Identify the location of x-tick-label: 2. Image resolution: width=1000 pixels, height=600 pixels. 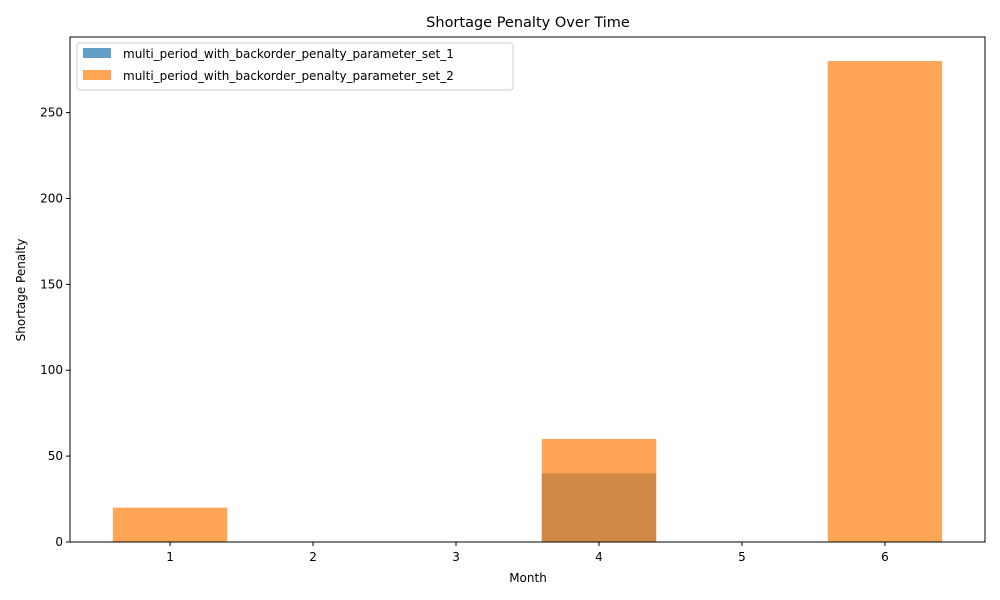
(313, 557).